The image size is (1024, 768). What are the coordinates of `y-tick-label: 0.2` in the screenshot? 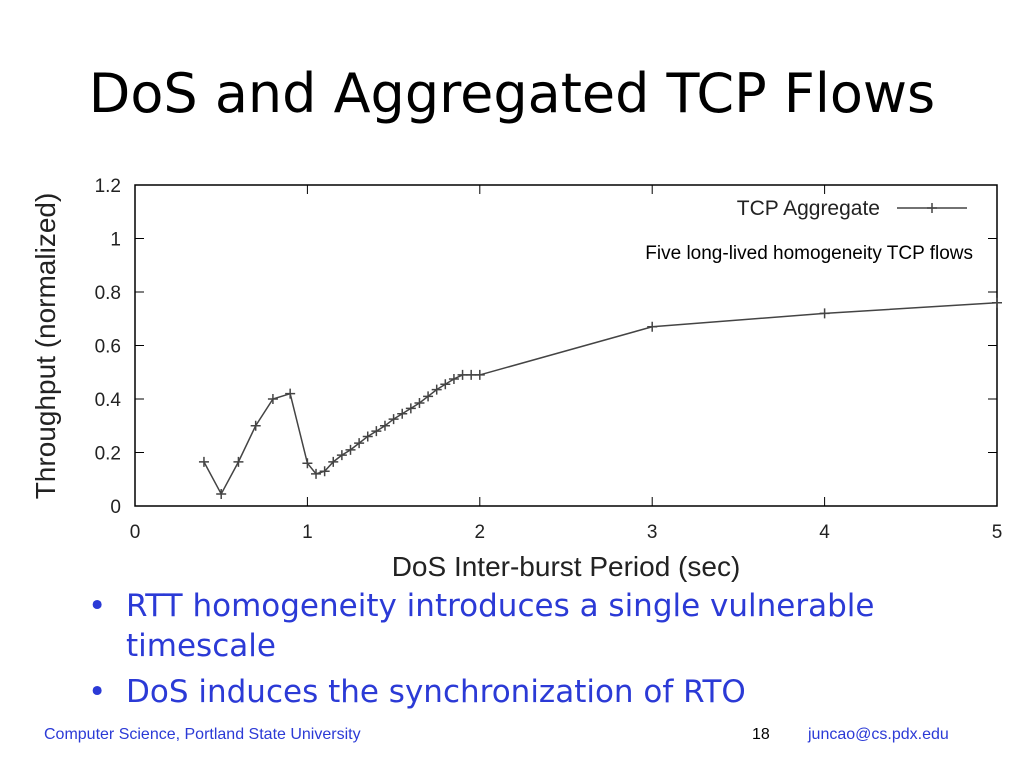 It's located at (108, 454).